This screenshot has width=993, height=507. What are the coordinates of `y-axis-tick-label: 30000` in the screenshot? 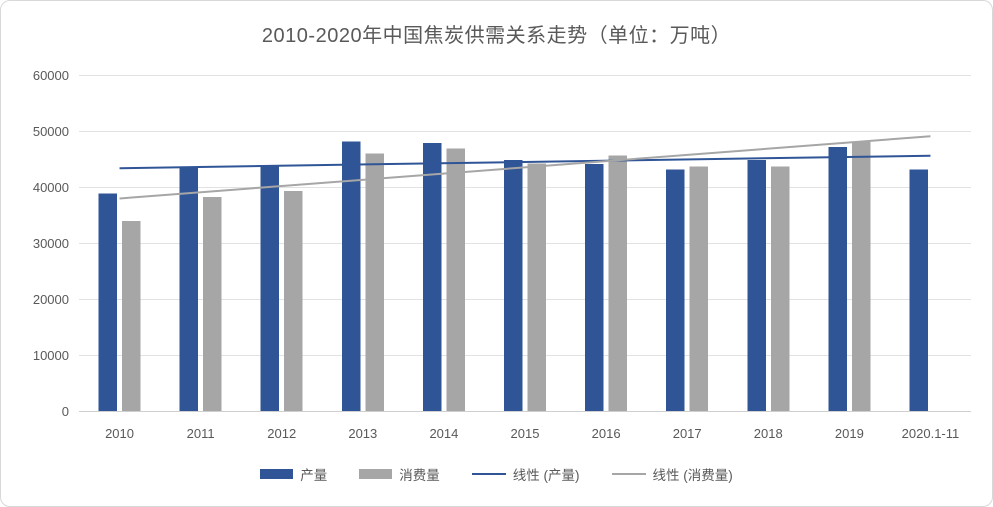 It's located at (51, 243).